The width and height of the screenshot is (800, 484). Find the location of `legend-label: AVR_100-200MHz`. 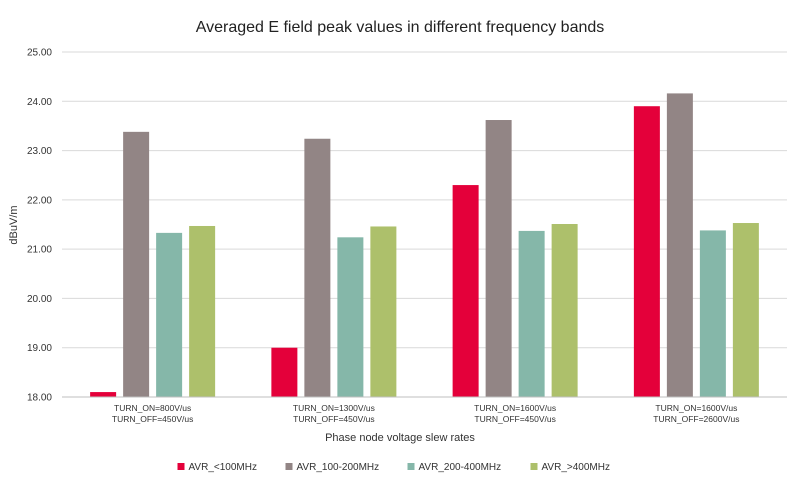

legend-label: AVR_100-200MHz is located at coordinates (338, 467).